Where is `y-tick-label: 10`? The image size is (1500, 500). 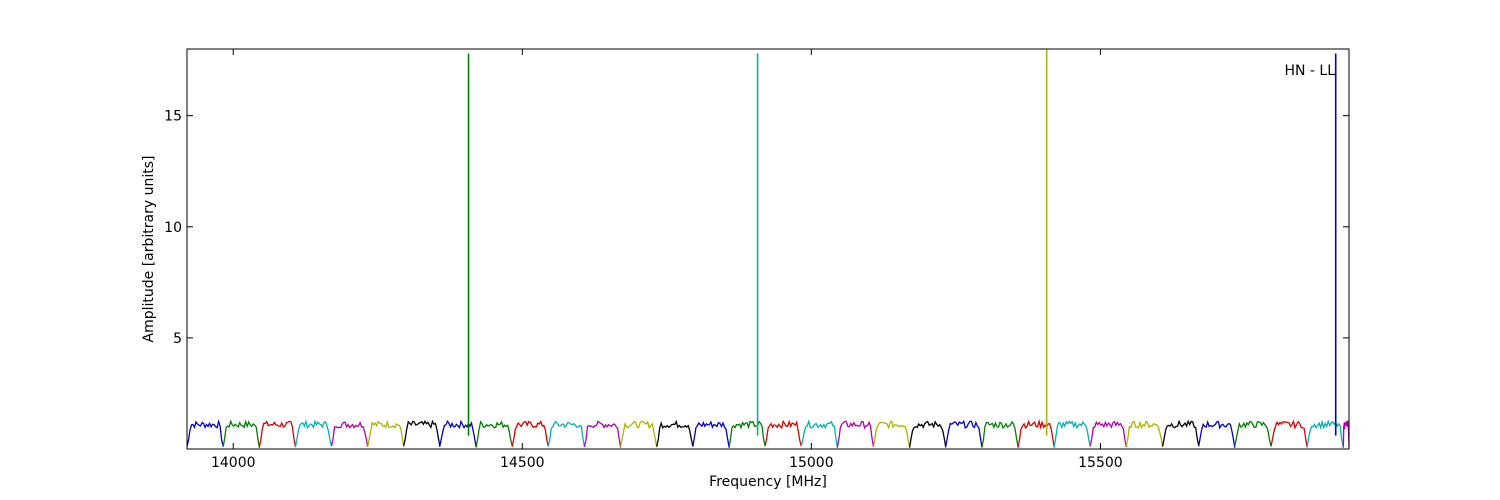 y-tick-label: 10 is located at coordinates (173, 228).